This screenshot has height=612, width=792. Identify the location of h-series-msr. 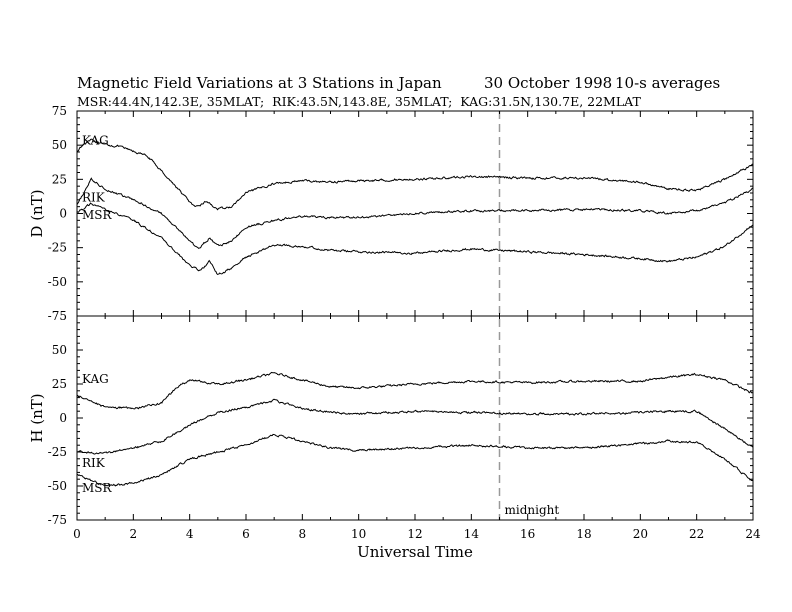
(415, 460).